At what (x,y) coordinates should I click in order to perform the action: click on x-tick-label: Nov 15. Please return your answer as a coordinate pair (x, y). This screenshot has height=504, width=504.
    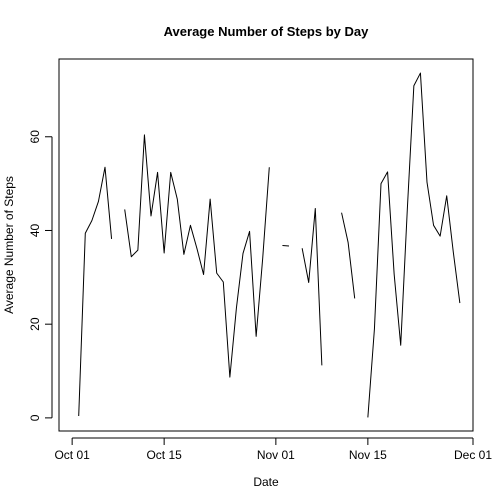
    Looking at the image, I should click on (368, 455).